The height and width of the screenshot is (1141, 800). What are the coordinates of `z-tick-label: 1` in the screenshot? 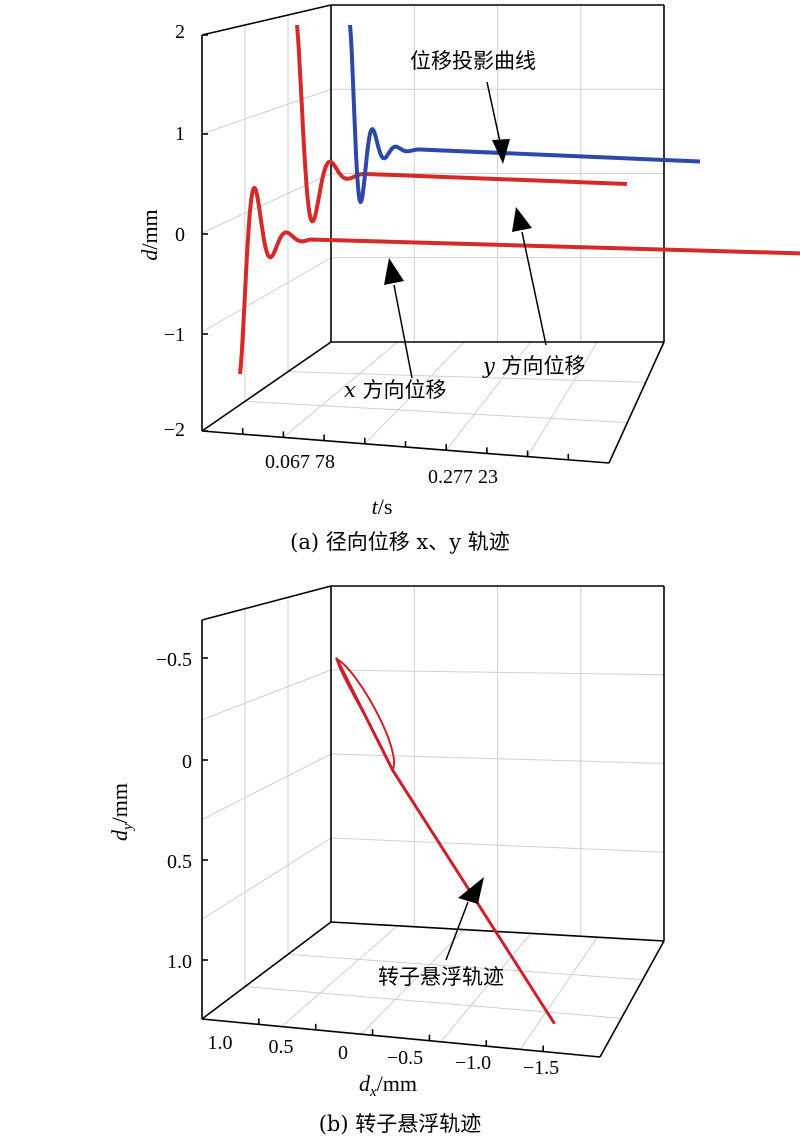 It's located at (180, 134).